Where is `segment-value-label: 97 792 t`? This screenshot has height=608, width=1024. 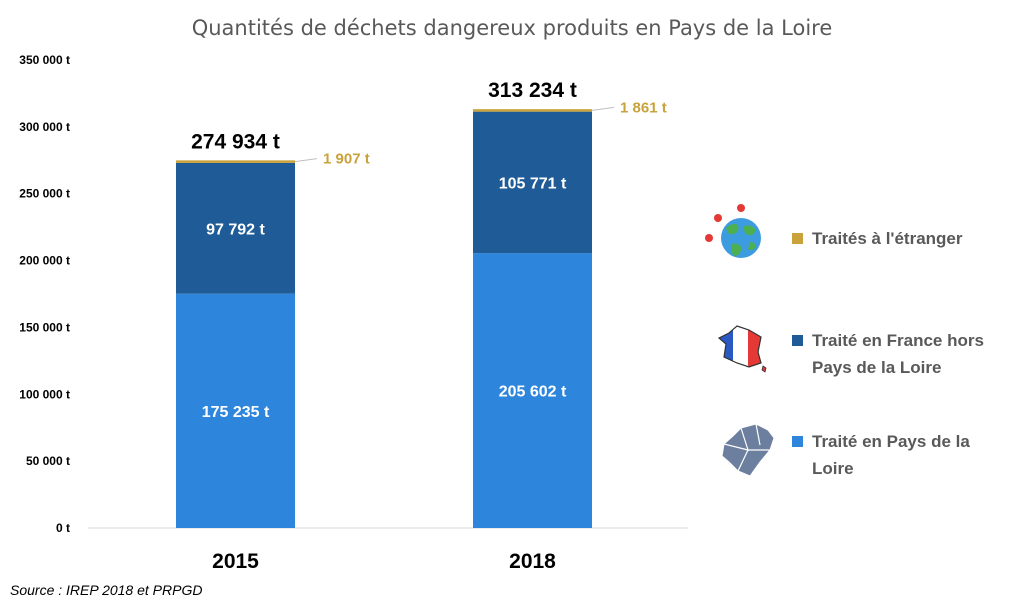 segment-value-label: 97 792 t is located at coordinates (235, 229).